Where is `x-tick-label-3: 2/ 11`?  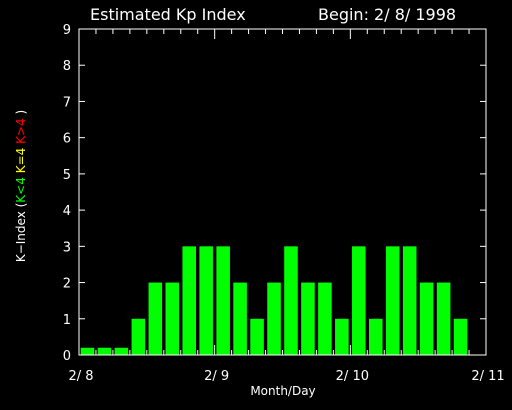
x-tick-label-3: 2/ 11 is located at coordinates (487, 376).